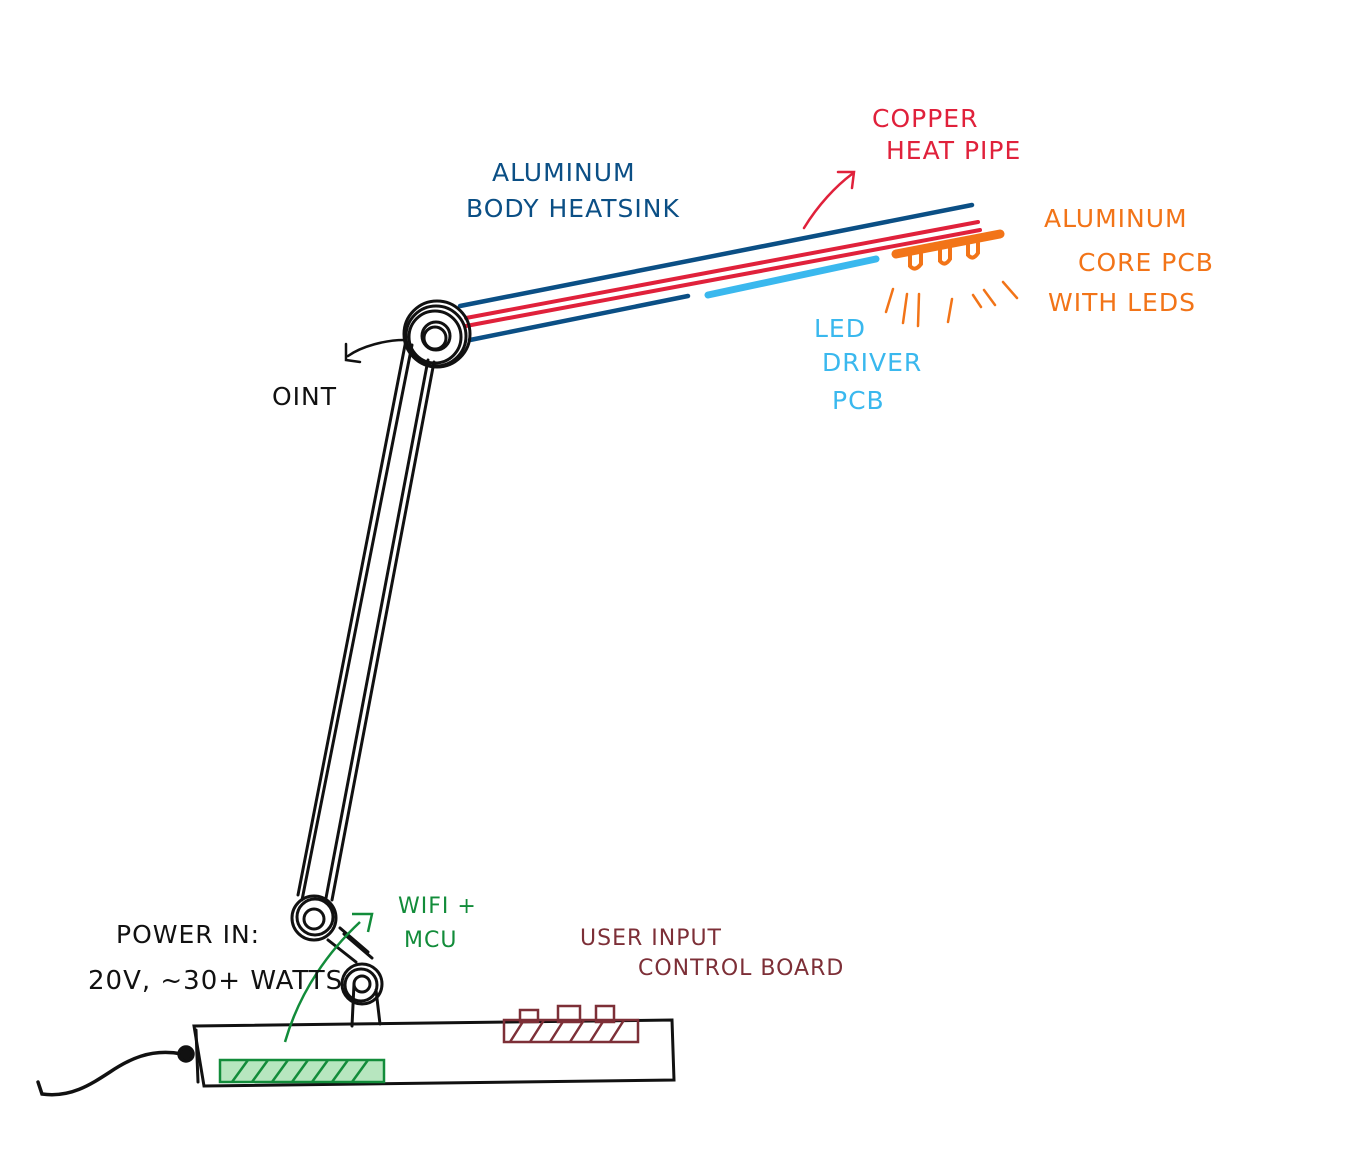 The width and height of the screenshot is (1362, 1167). What do you see at coordinates (741, 968) in the screenshot?
I see `label-control-board: CONTROL BOARD` at bounding box center [741, 968].